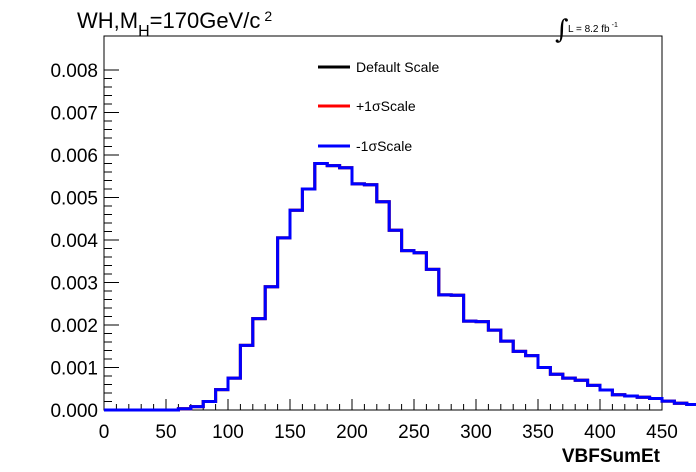  I want to click on legend-label-plus1sigma: +1σScale, so click(386, 106).